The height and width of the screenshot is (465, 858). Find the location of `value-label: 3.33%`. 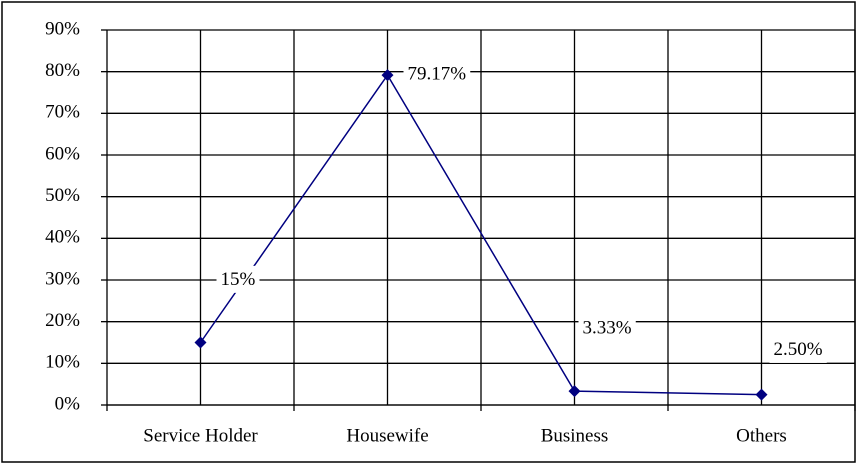

value-label: 3.33% is located at coordinates (607, 327).